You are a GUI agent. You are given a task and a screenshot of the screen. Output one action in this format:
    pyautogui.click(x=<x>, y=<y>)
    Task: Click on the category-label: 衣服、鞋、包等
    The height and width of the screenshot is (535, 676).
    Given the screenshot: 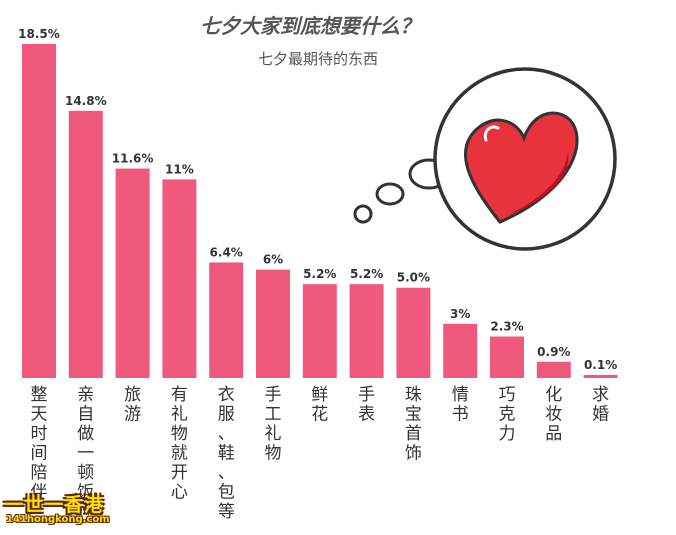 What is the action you would take?
    pyautogui.click(x=226, y=453)
    